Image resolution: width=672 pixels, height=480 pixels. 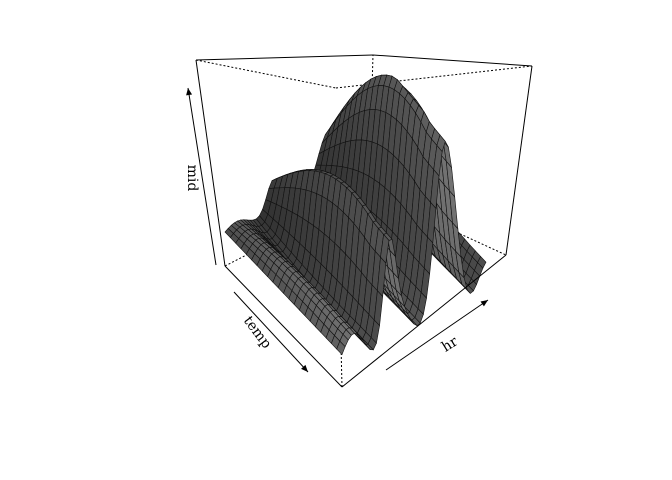 I want to click on x-axis-arrow-head, so click(x=304, y=368).